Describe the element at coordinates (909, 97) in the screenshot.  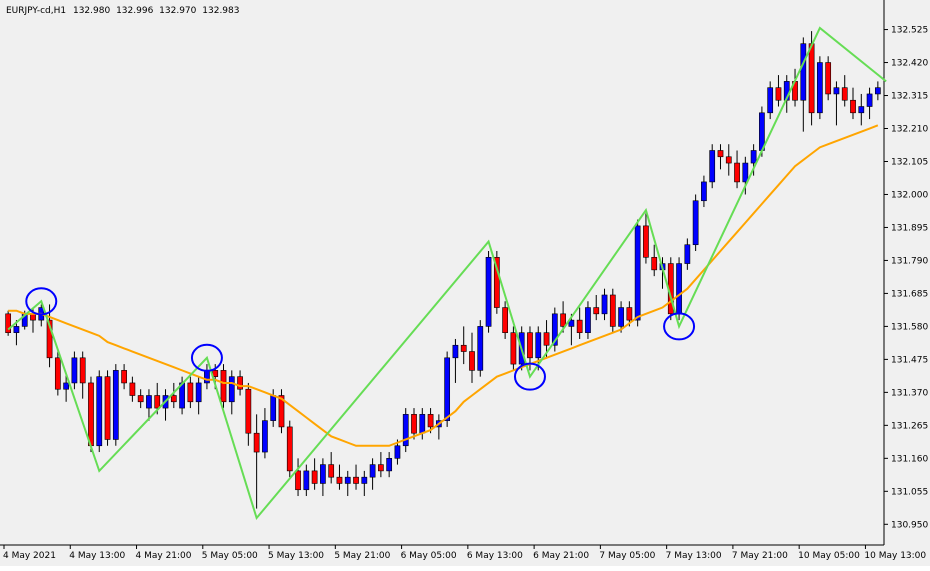
I see `price-tick-label: 132.315` at that location.